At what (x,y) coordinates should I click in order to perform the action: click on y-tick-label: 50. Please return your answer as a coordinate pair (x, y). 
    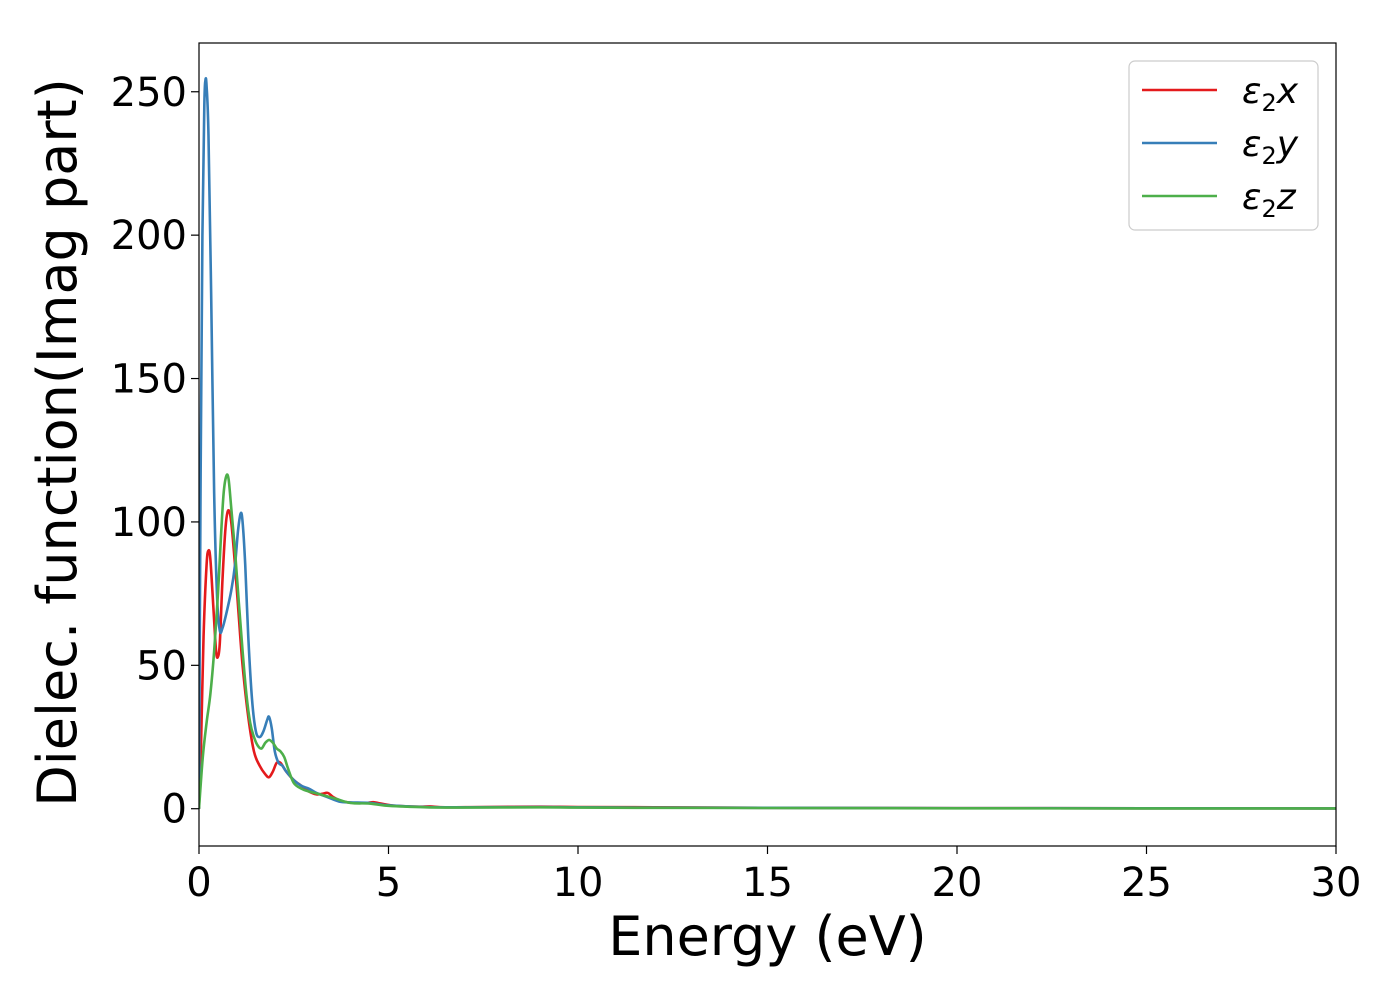
    Looking at the image, I should click on (161, 666).